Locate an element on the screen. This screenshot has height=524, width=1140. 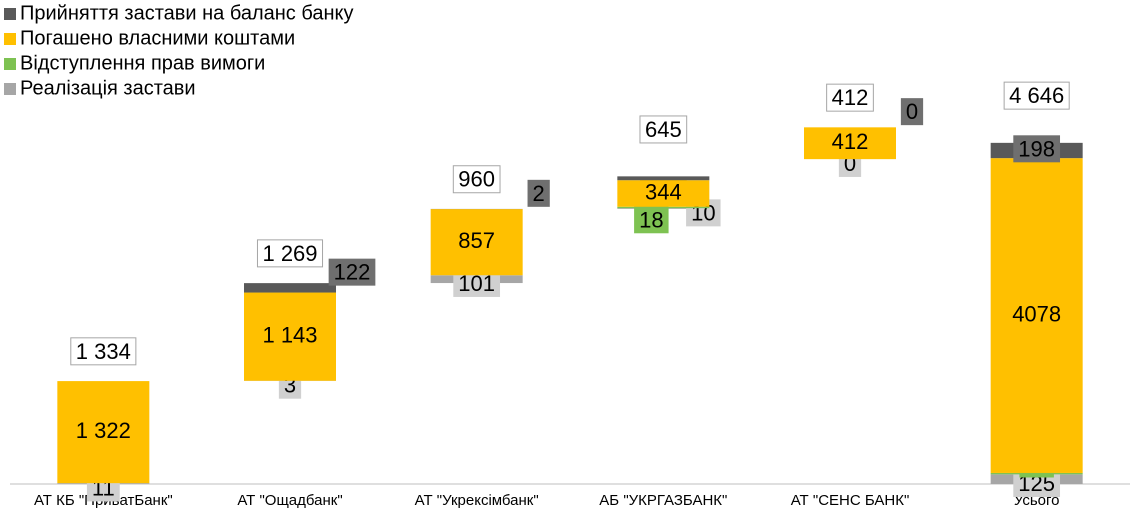
value-label: 412 is located at coordinates (850, 141).